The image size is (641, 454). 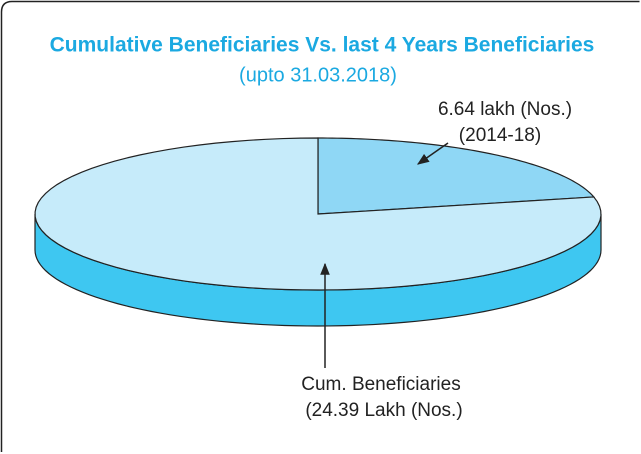 What do you see at coordinates (318, 75) in the screenshot?
I see `chart-subtitle: (upto 31.03.2018)` at bounding box center [318, 75].